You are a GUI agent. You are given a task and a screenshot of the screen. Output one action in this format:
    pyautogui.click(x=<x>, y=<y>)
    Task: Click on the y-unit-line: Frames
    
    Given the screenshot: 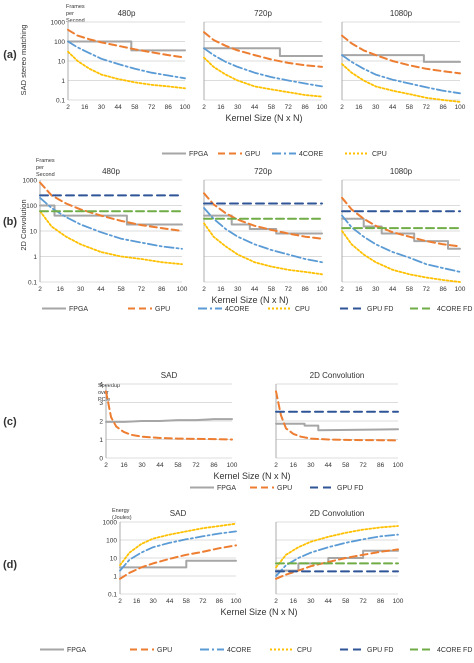 What is the action you would take?
    pyautogui.click(x=45, y=161)
    